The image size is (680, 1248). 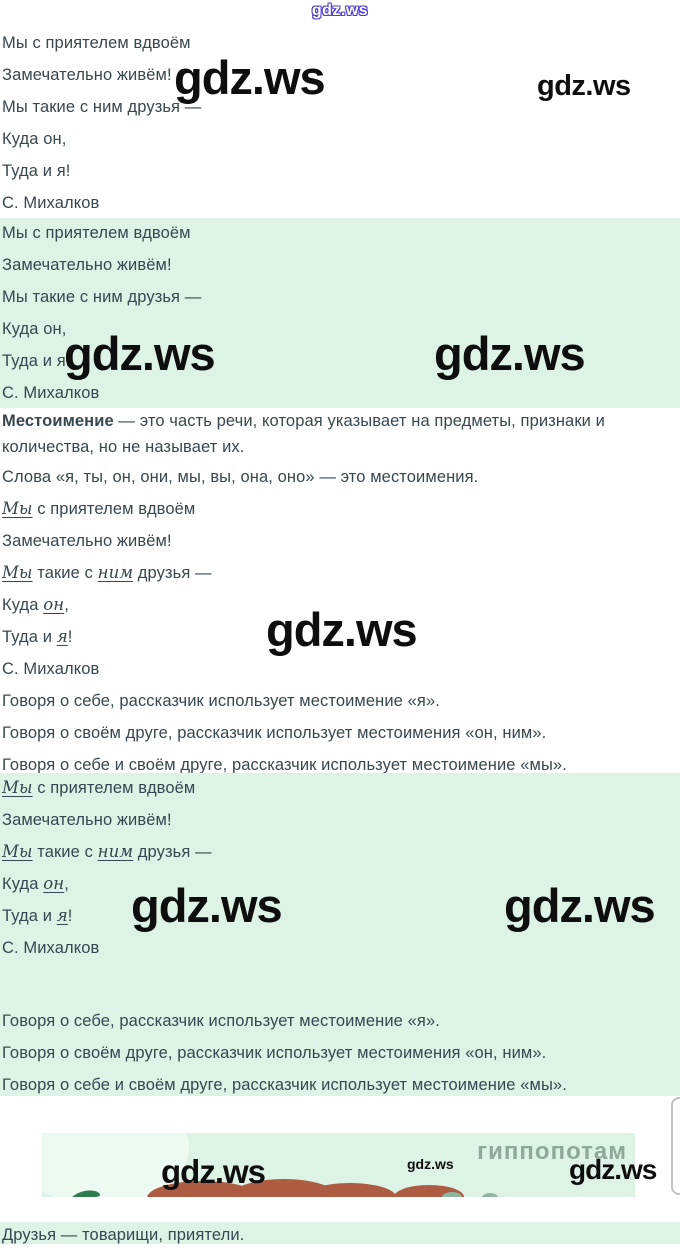 I want to click on friends-section-green: Друзья — товарищи, приятели., so click(x=340, y=1233).